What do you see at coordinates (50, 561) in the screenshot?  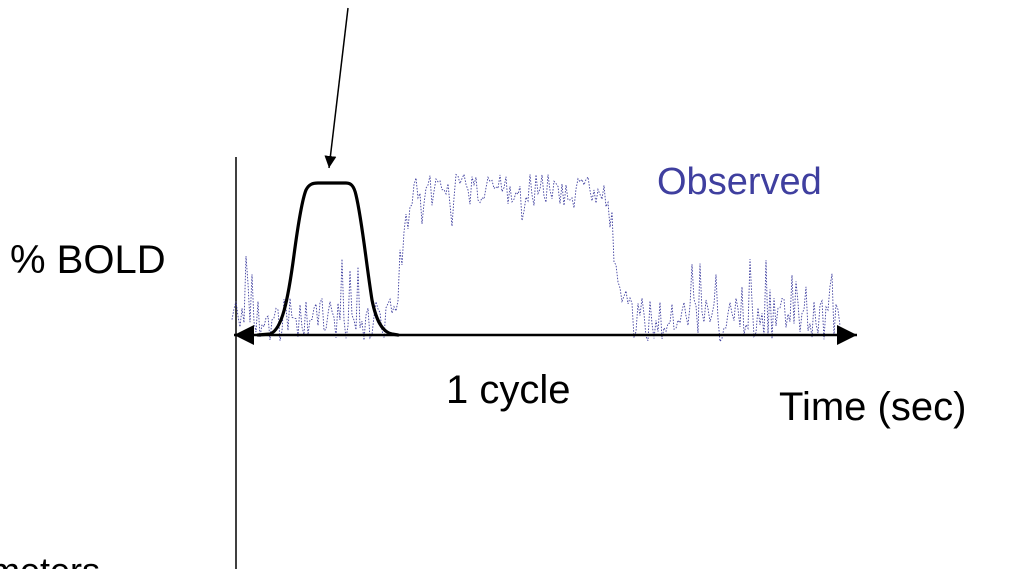 I see `parameters-label: ameters` at bounding box center [50, 561].